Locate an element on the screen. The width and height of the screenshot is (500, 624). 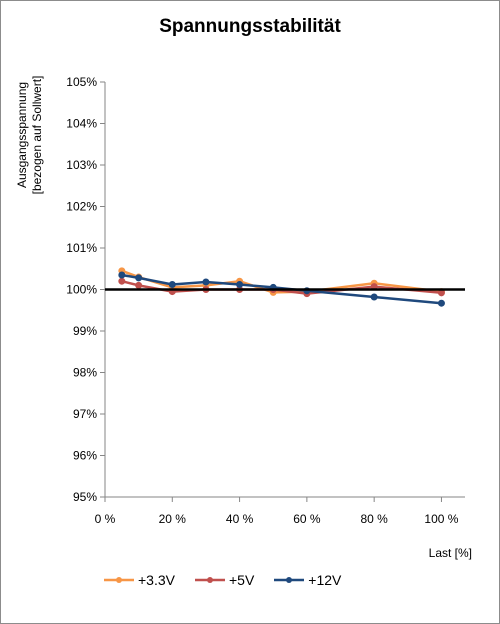
legend-item: +3.3V is located at coordinates (138, 580).